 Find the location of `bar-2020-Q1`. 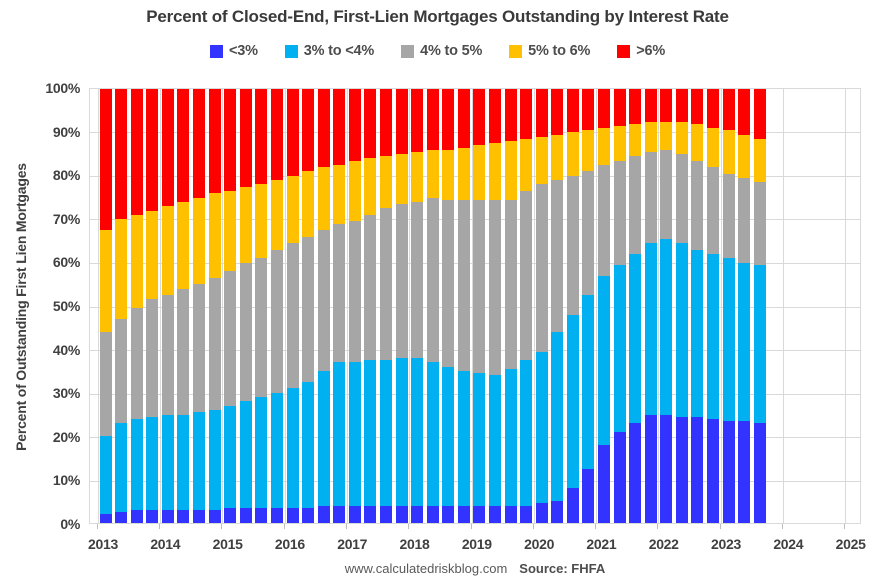

bar-2020-Q1 is located at coordinates (541, 306).